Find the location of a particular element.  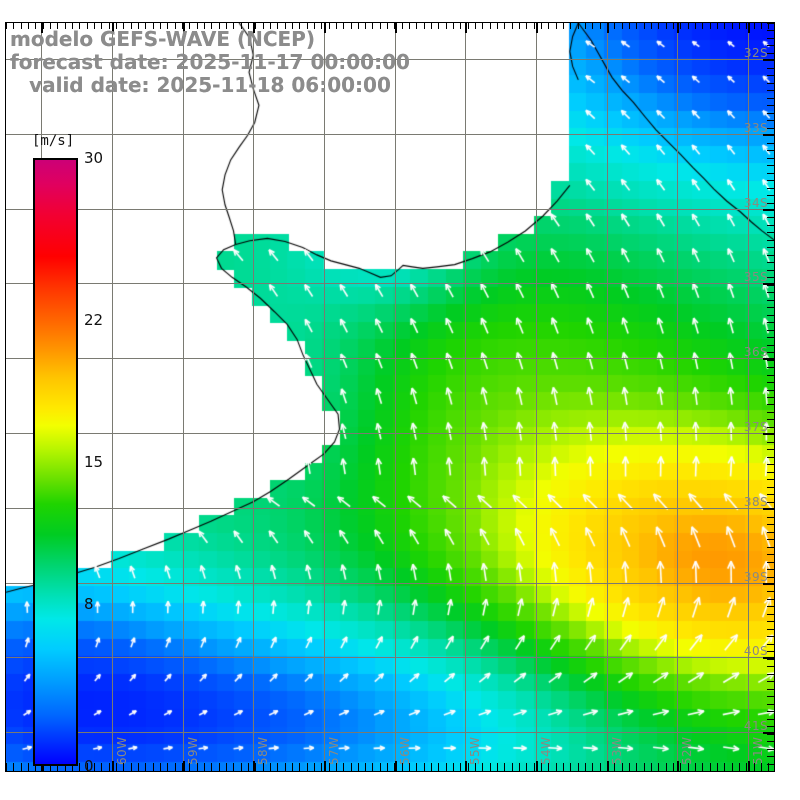

top-tick-ruler is located at coordinates (390, 28).